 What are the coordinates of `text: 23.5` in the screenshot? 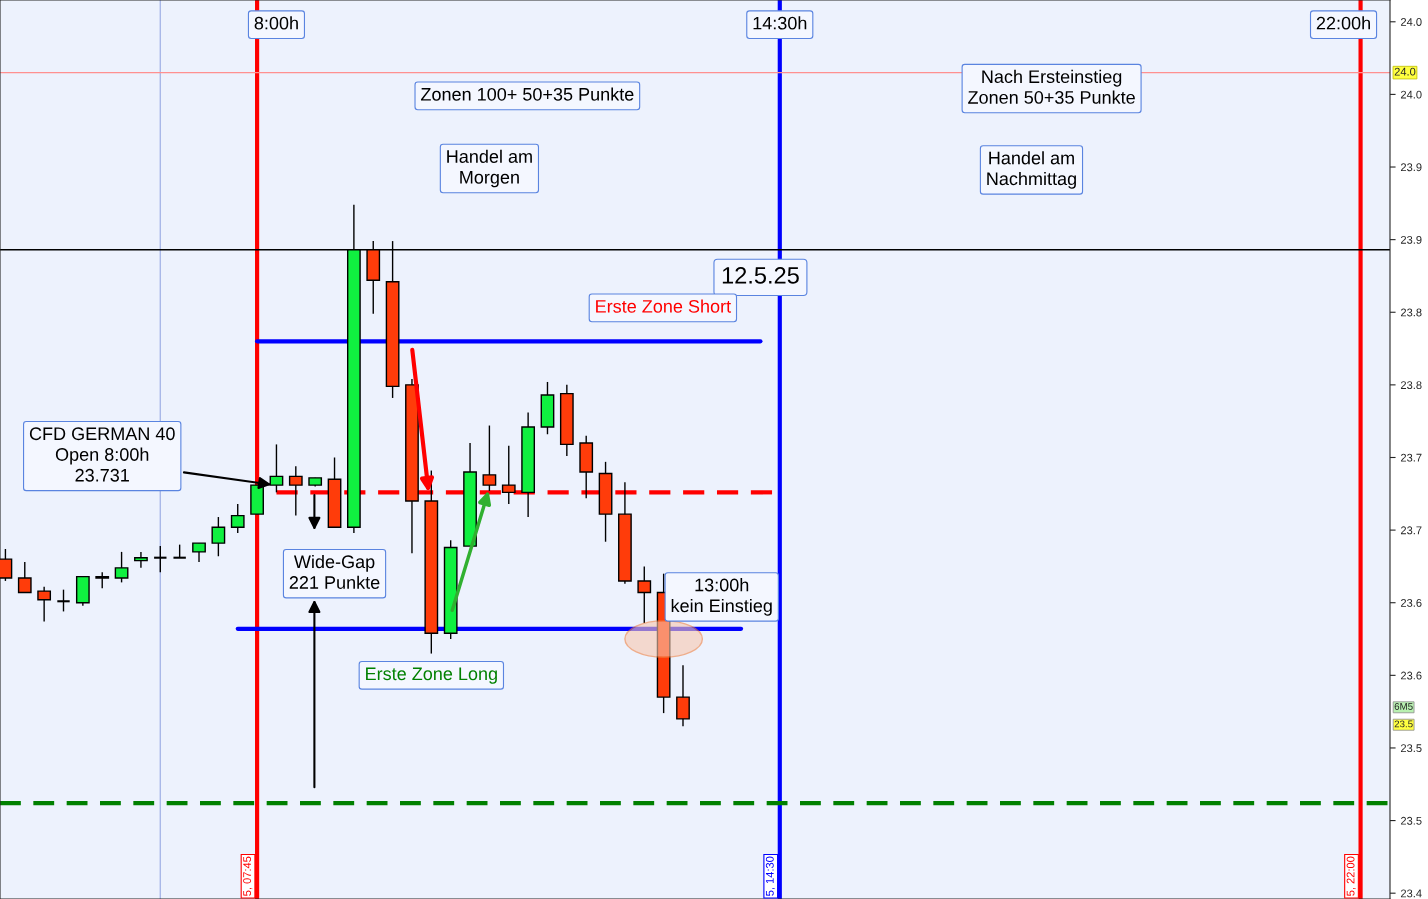 It's located at (1403, 724).